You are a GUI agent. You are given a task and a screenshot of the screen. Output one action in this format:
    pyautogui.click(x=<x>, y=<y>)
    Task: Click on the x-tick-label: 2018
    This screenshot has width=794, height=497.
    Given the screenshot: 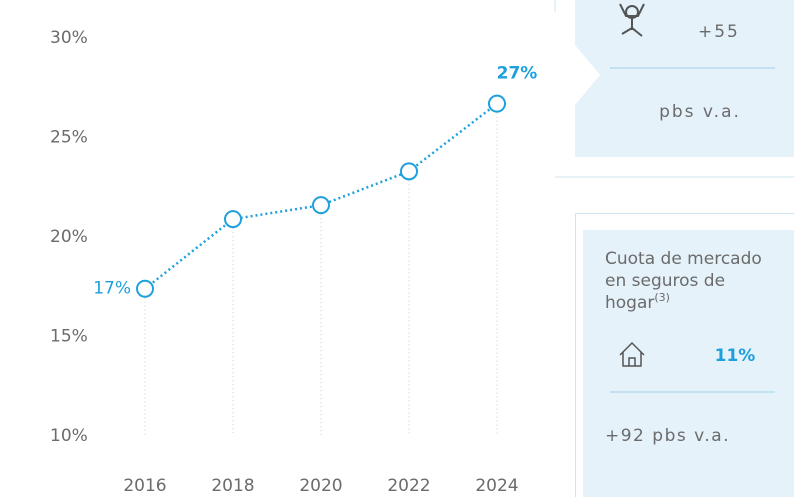 What is the action you would take?
    pyautogui.click(x=232, y=486)
    